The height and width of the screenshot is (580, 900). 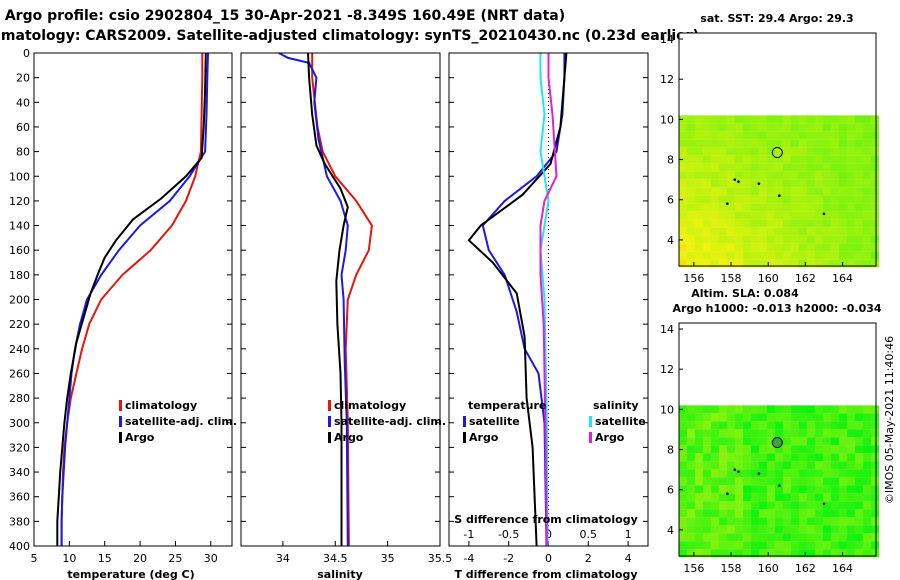 What do you see at coordinates (769, 158) in the screenshot?
I see `sst-map: 156 158 160 162 164 4 6 8 10 12 14` at bounding box center [769, 158].